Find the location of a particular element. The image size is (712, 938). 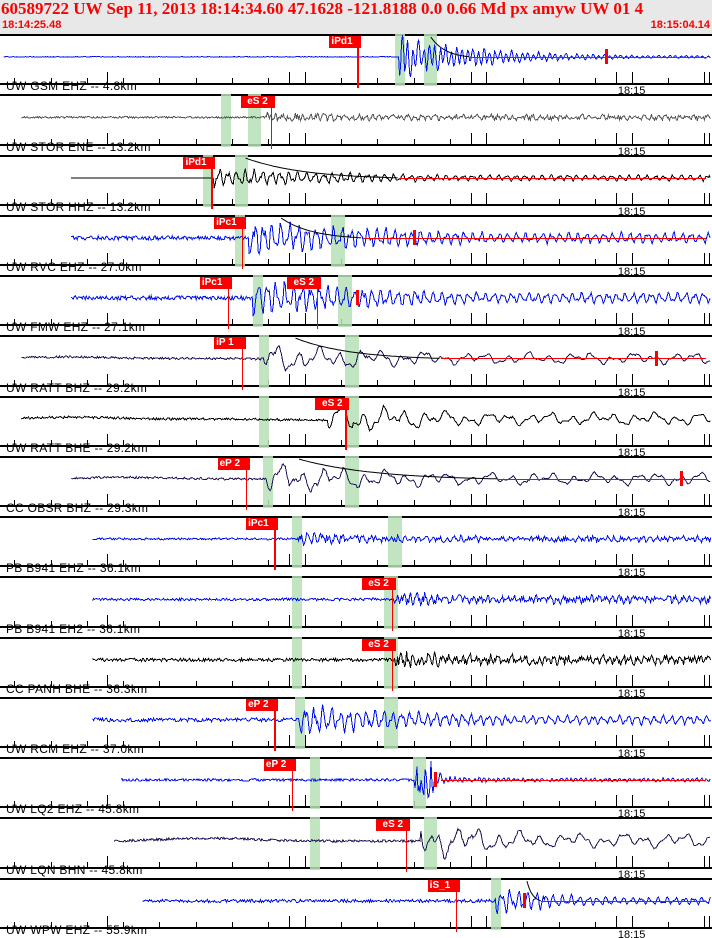

channel-label: UW STOR ENE -- 13.2km is located at coordinates (78, 147).